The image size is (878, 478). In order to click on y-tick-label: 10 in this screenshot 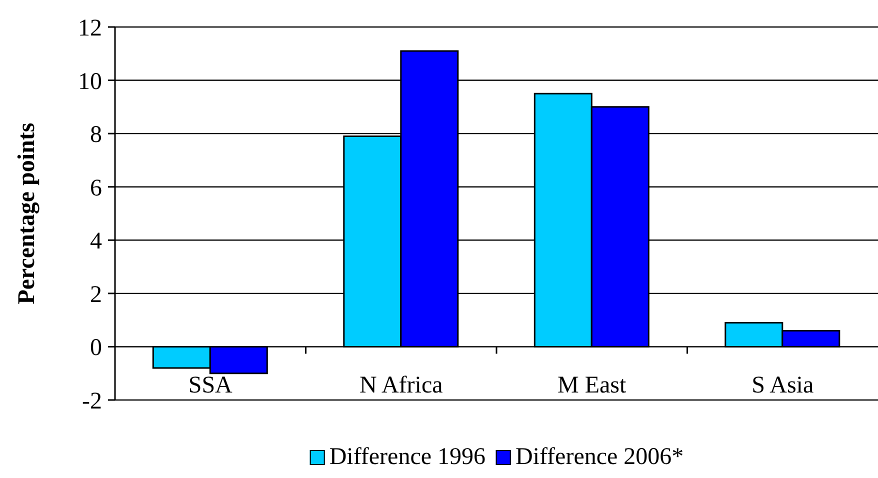, I will do `click(90, 81)`.